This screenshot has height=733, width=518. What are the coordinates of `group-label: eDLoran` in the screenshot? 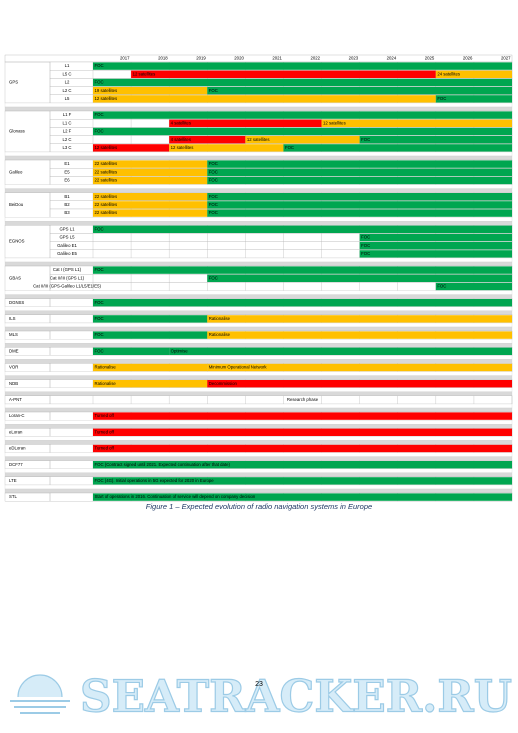 It's located at (17, 448).